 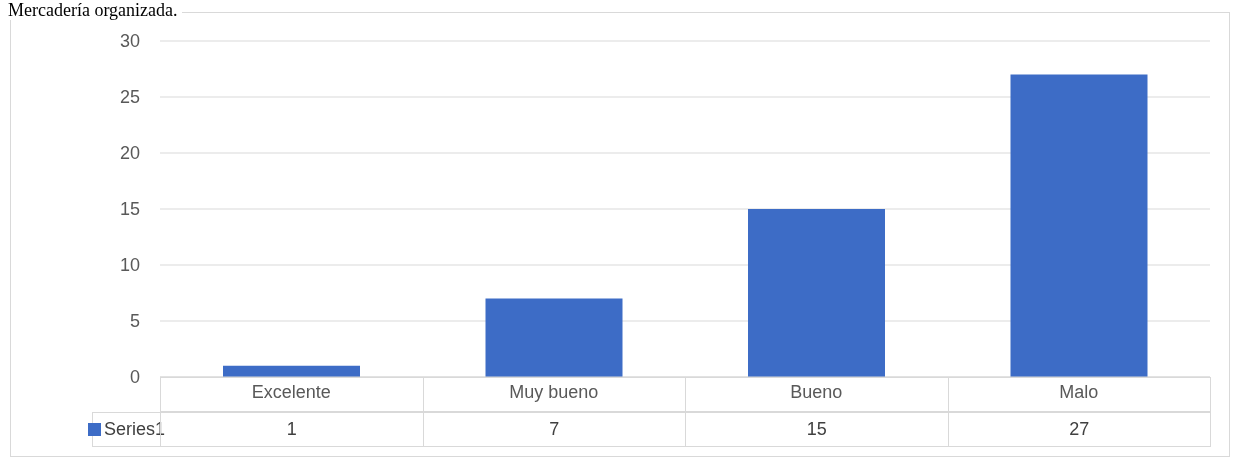 What do you see at coordinates (291, 429) in the screenshot?
I see `data-label: 1` at bounding box center [291, 429].